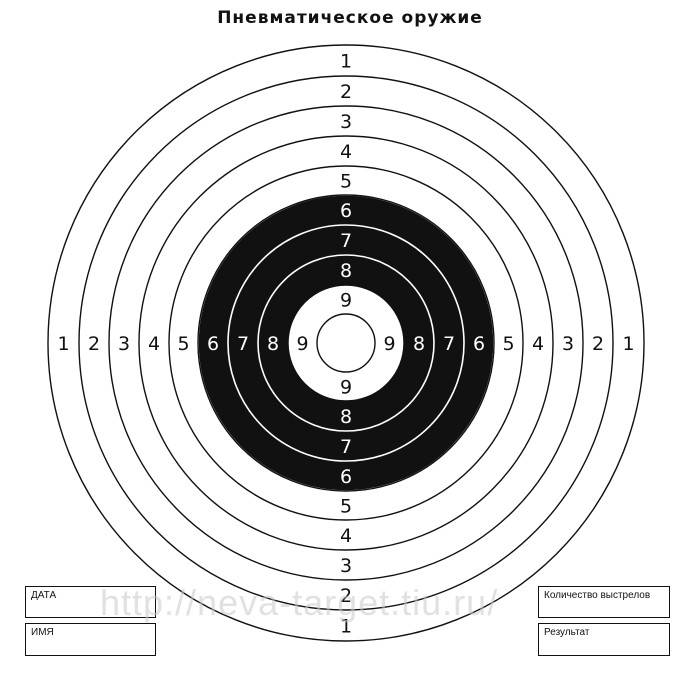  Describe the element at coordinates (346, 536) in the screenshot. I see `ring-label-4-bottom: 4` at that location.